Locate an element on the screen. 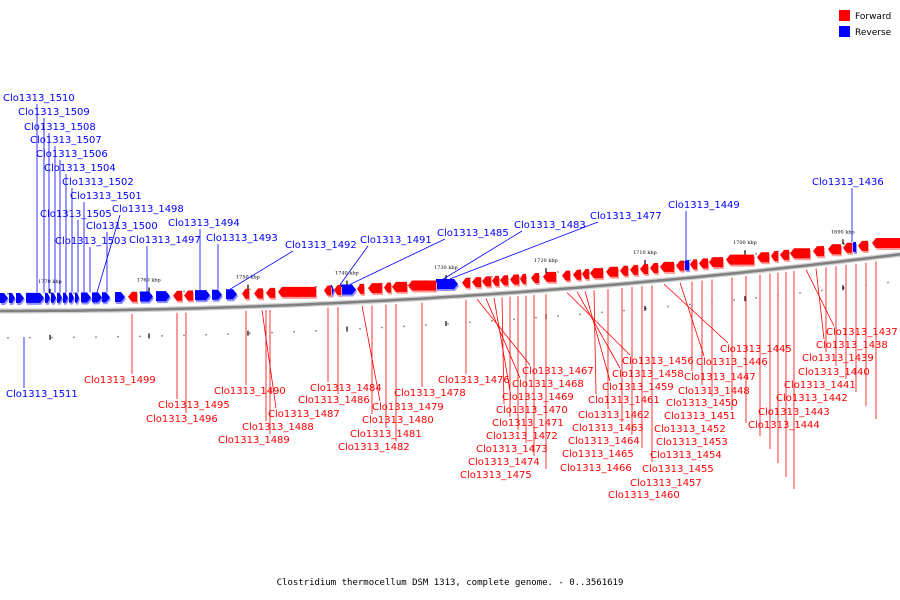 Image resolution: width=900 pixels, height=600 pixels. gene-label: Clo1313_1478 is located at coordinates (430, 393).